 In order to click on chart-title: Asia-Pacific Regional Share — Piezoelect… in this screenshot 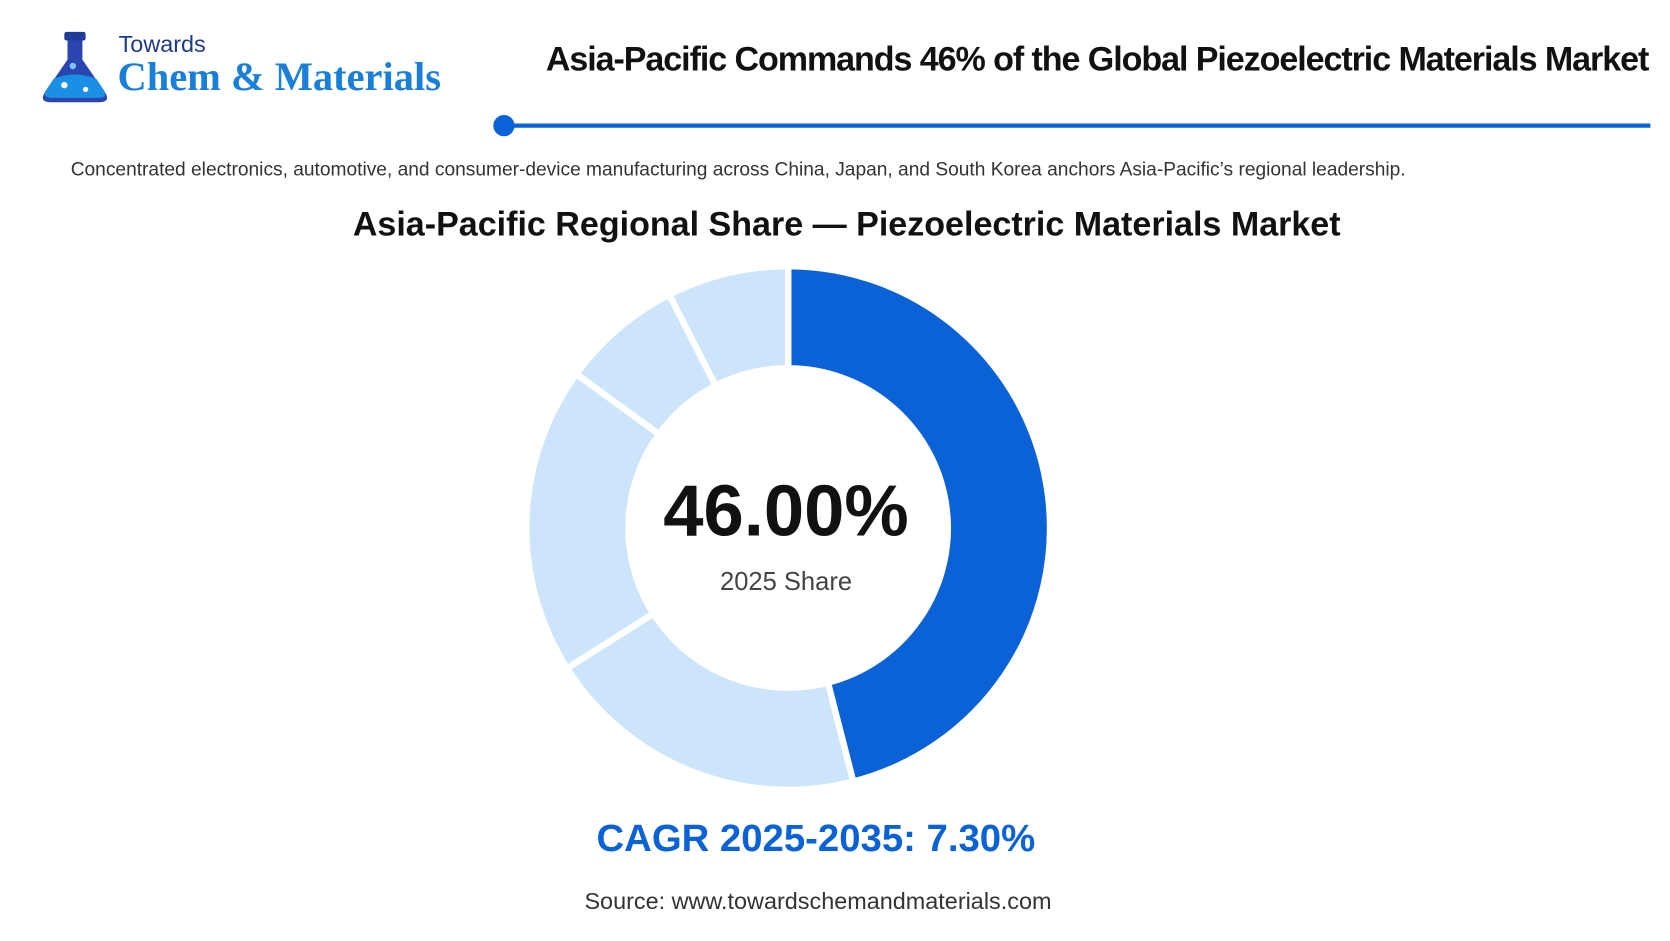, I will do `click(847, 225)`.